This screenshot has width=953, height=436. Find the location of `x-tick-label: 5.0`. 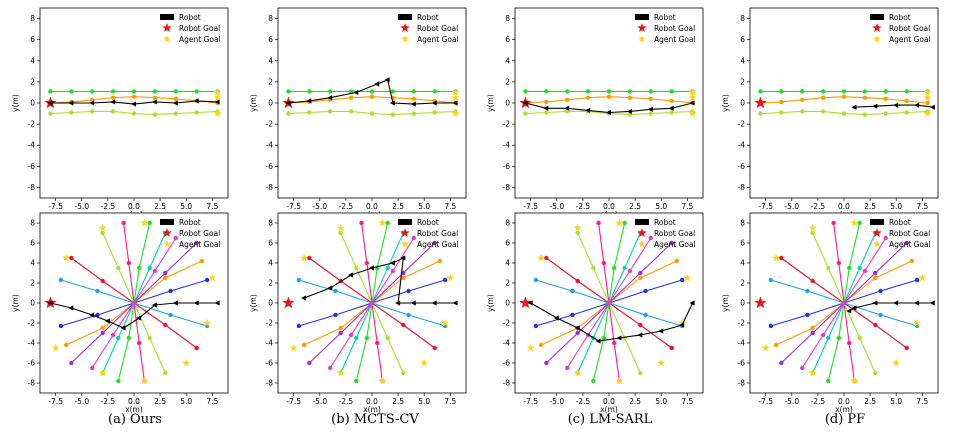

x-tick-label: 5.0 is located at coordinates (896, 206).